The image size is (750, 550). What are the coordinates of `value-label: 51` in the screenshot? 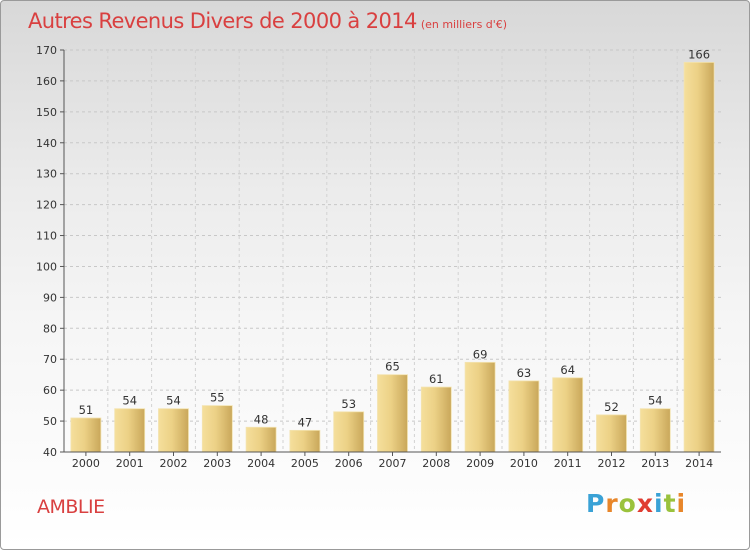 It's located at (86, 410).